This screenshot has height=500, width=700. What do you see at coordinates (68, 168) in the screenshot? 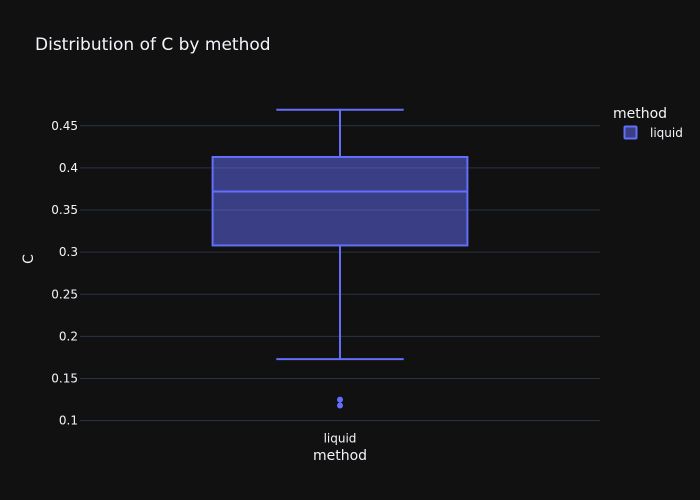
I see `y-tick-label: 0.4` at bounding box center [68, 168].